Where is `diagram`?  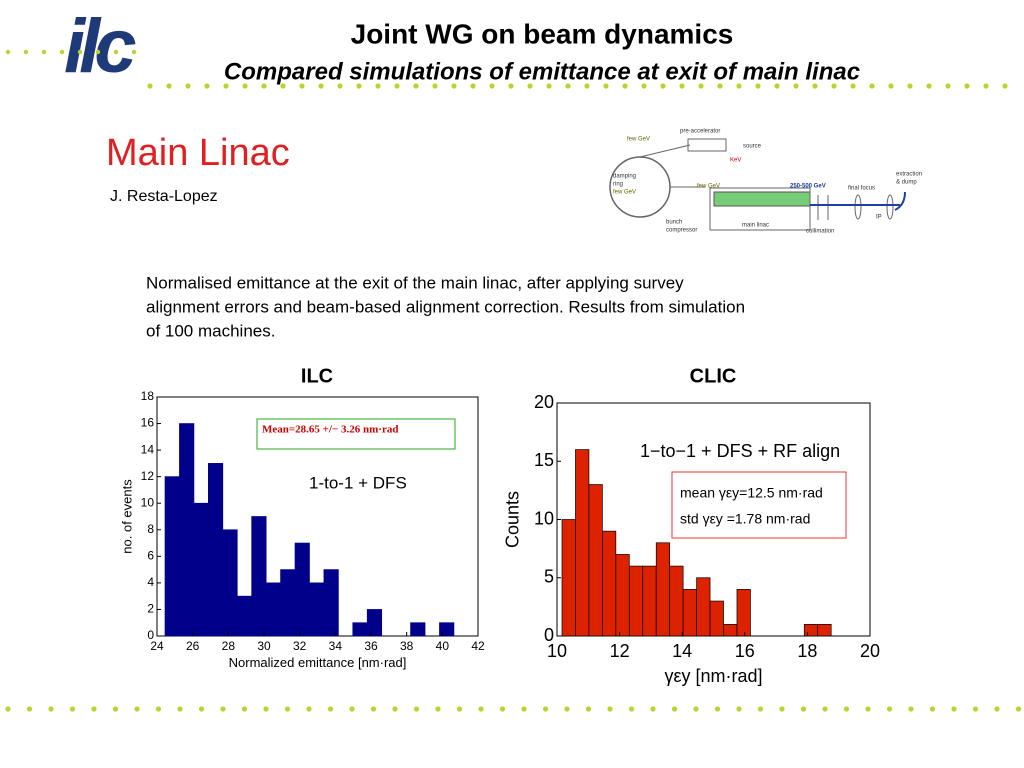
diagram is located at coordinates (757, 184).